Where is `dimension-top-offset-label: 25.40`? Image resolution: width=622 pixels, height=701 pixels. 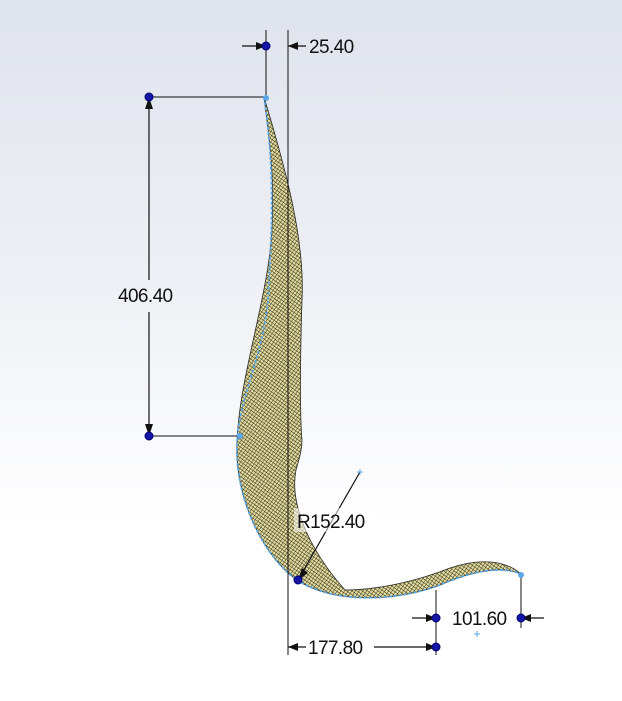
dimension-top-offset-label: 25.40 is located at coordinates (331, 47).